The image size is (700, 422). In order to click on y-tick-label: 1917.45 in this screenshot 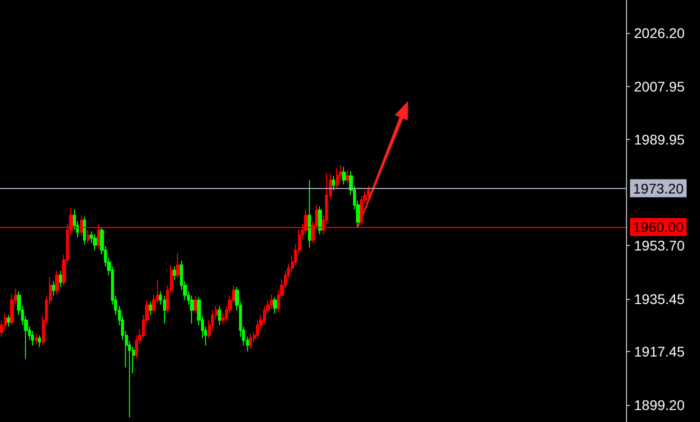, I will do `click(659, 352)`.